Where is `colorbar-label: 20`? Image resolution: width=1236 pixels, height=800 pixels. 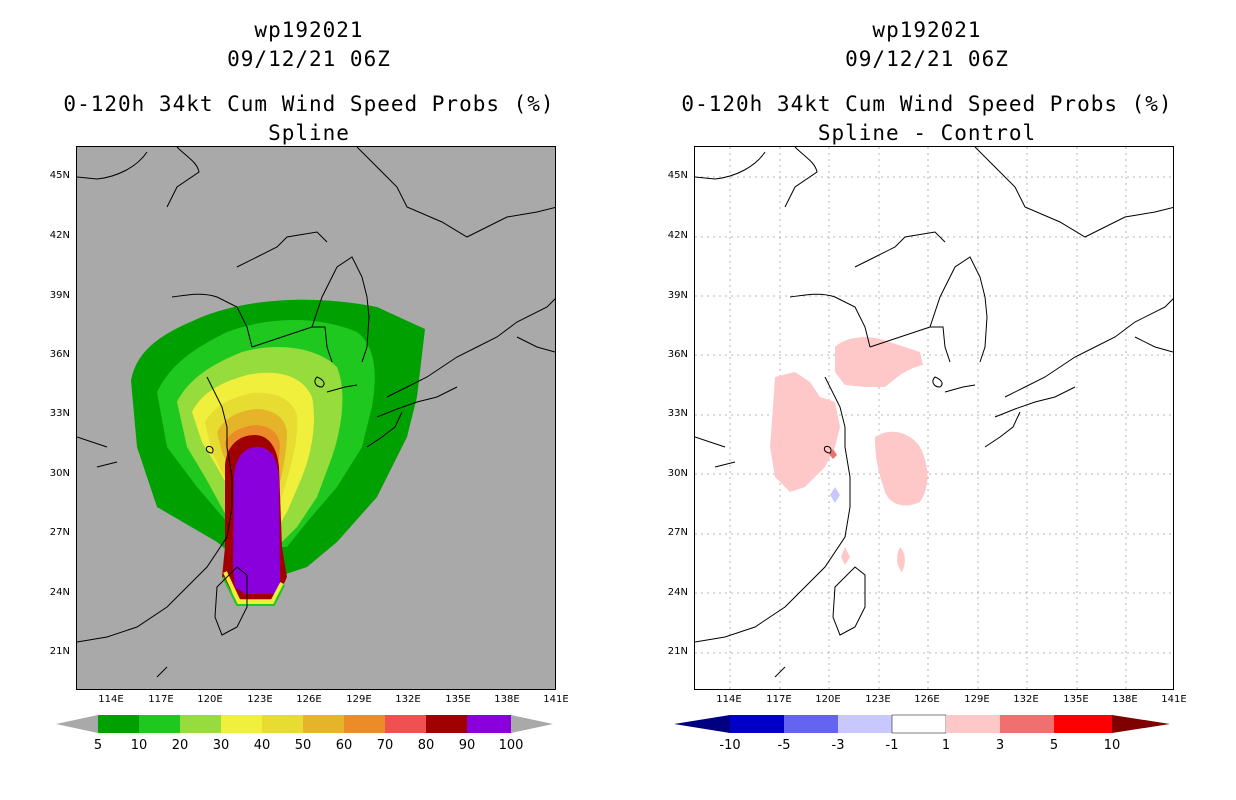 colorbar-label: 20 is located at coordinates (180, 745).